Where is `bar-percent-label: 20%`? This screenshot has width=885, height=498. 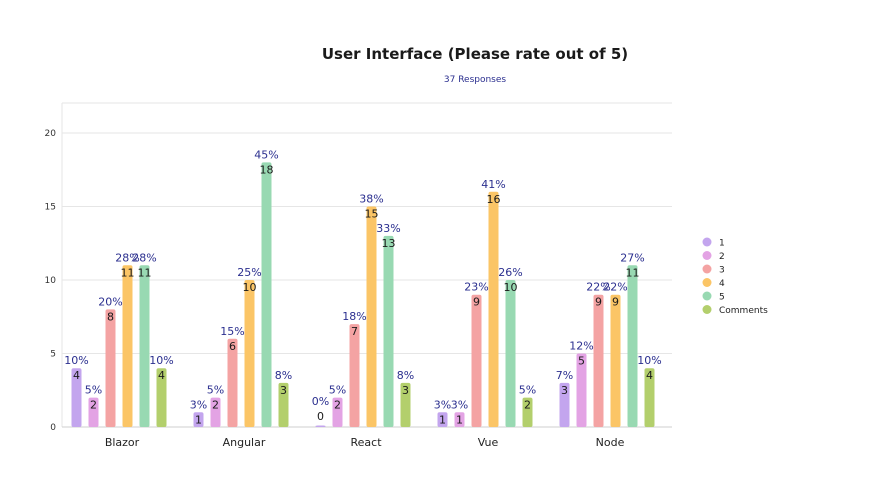
bar-percent-label: 20% is located at coordinates (110, 301).